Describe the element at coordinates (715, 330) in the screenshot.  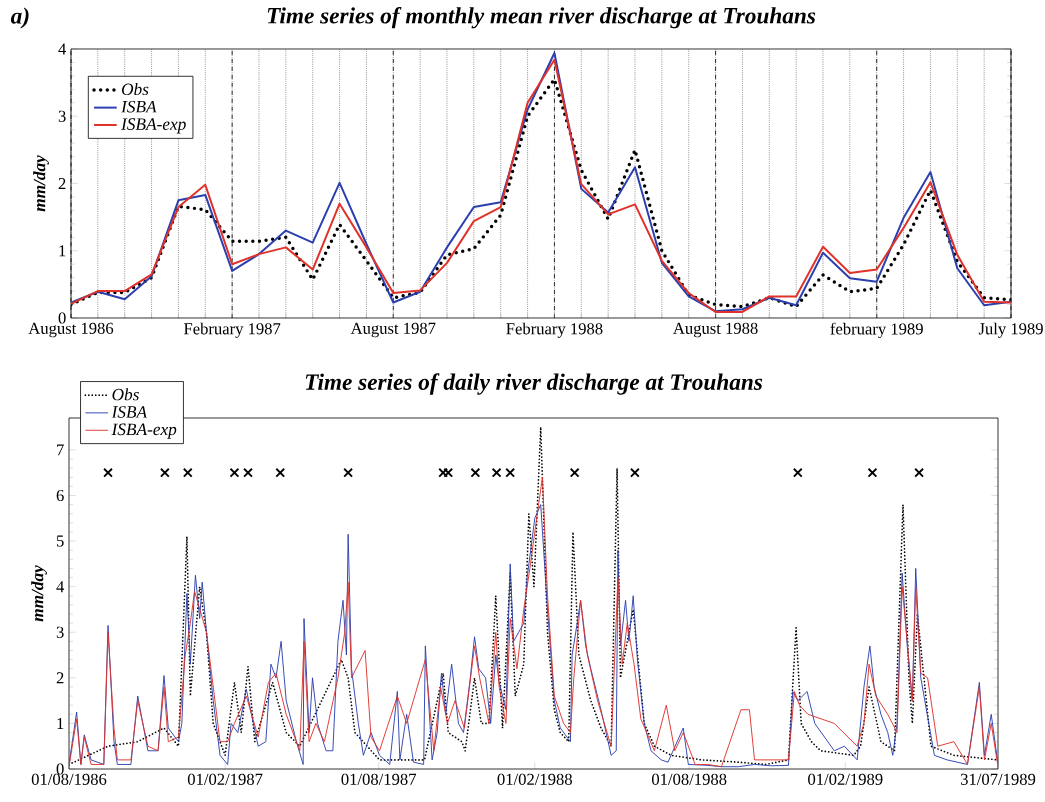
I see `x-tick-label: August 1988` at that location.